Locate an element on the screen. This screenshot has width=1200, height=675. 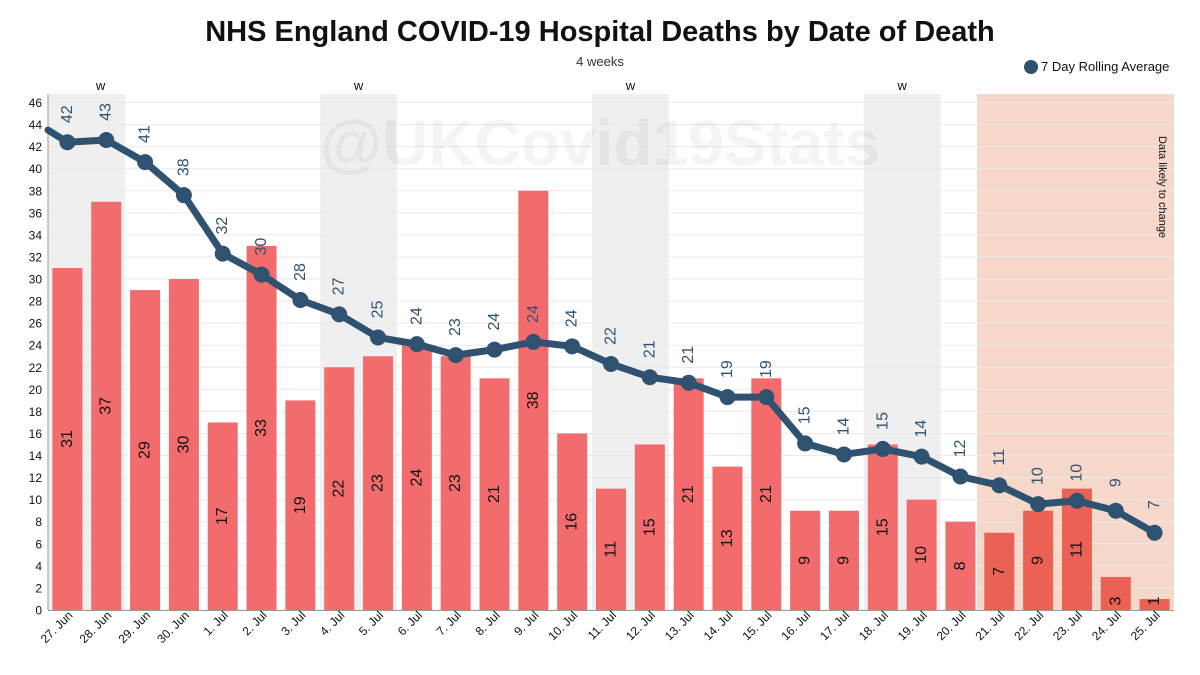
y-tick-label: 20 is located at coordinates (36, 390).